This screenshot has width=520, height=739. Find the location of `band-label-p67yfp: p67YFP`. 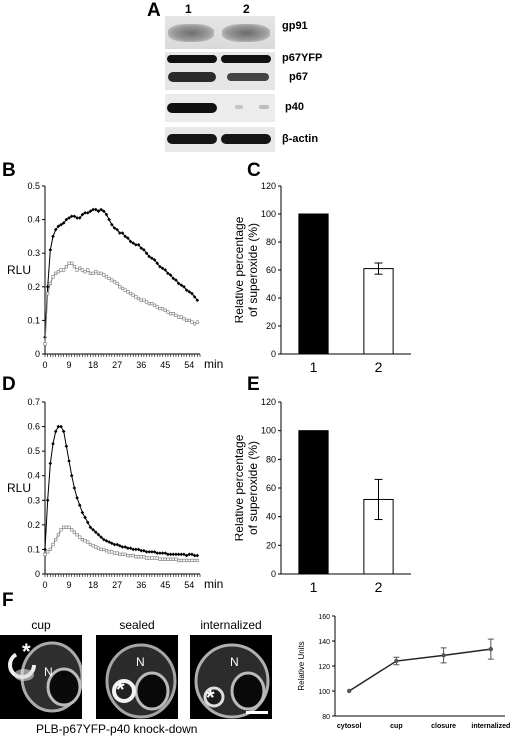

band-label-p67yfp: p67YFP is located at coordinates (302, 58).